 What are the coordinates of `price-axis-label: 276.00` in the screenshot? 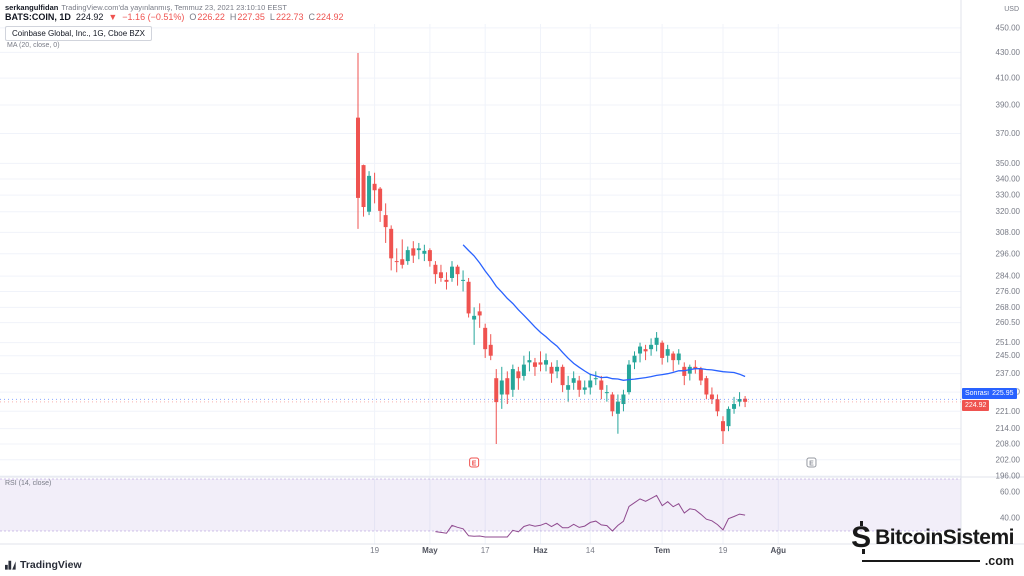 It's located at (1008, 291).